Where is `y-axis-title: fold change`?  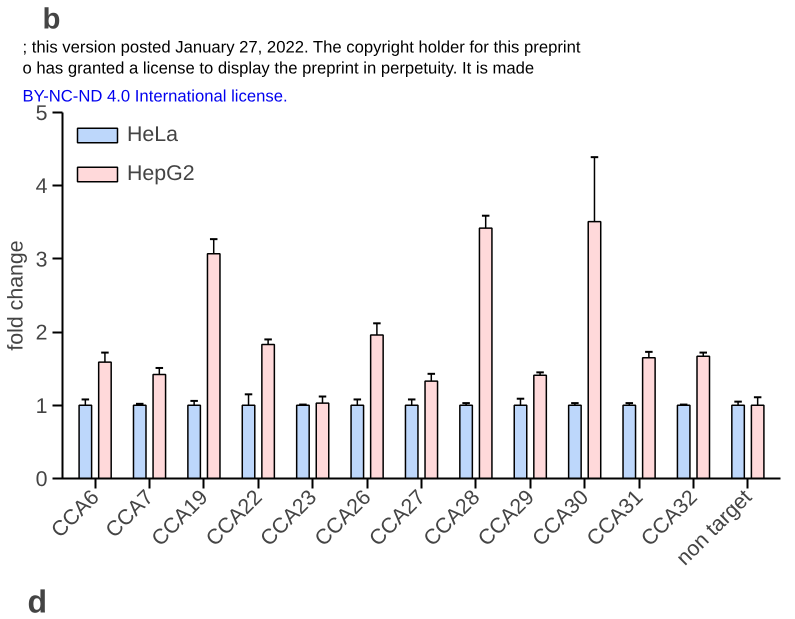
y-axis-title: fold change is located at coordinates (16, 295).